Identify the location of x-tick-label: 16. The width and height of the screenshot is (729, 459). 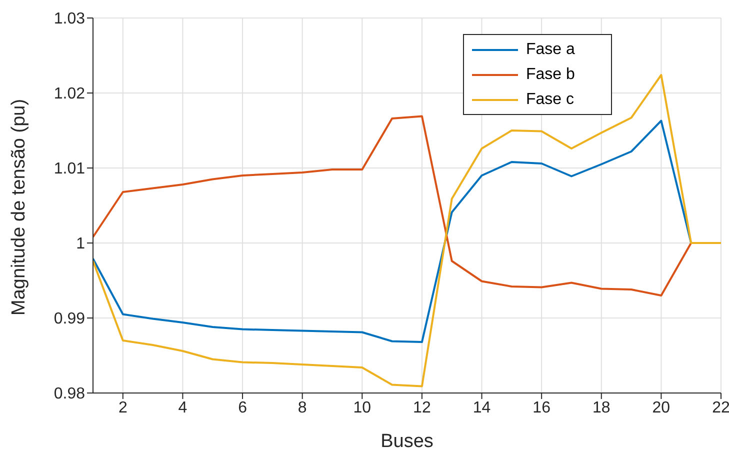
(541, 407).